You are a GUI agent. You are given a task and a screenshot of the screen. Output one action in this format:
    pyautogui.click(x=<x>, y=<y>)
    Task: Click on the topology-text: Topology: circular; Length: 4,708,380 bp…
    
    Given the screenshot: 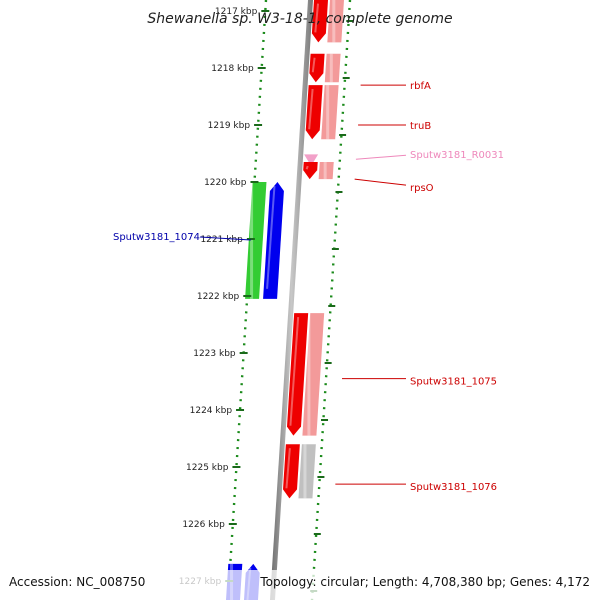 What is the action you would take?
    pyautogui.click(x=424, y=582)
    